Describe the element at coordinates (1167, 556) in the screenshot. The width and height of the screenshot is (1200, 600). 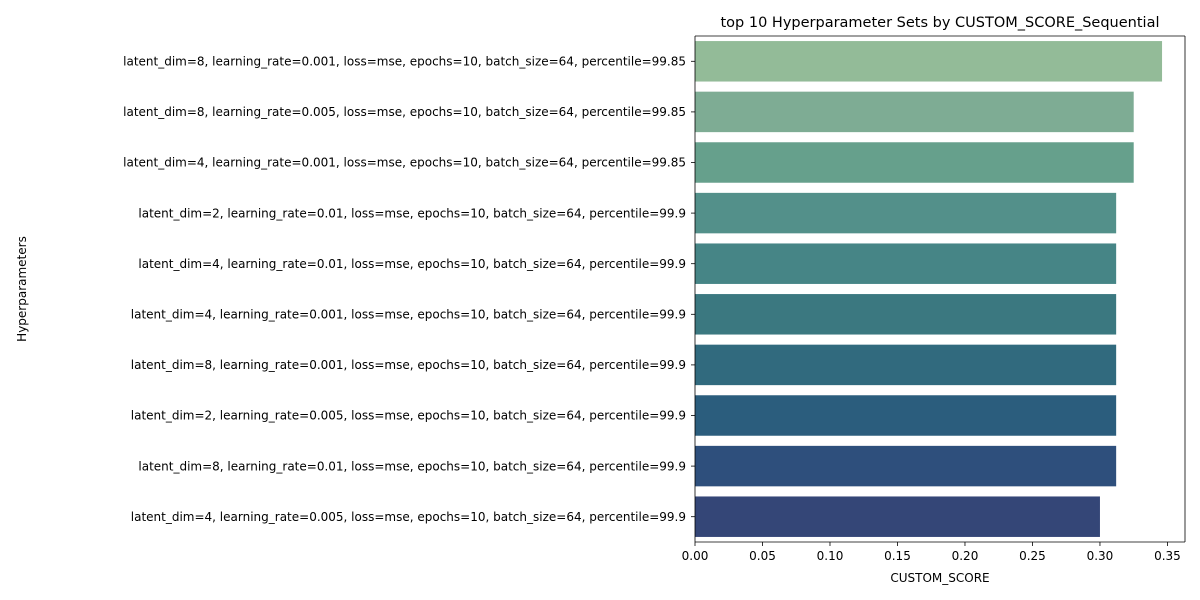
I see `x-tick-label: 0.35` at that location.